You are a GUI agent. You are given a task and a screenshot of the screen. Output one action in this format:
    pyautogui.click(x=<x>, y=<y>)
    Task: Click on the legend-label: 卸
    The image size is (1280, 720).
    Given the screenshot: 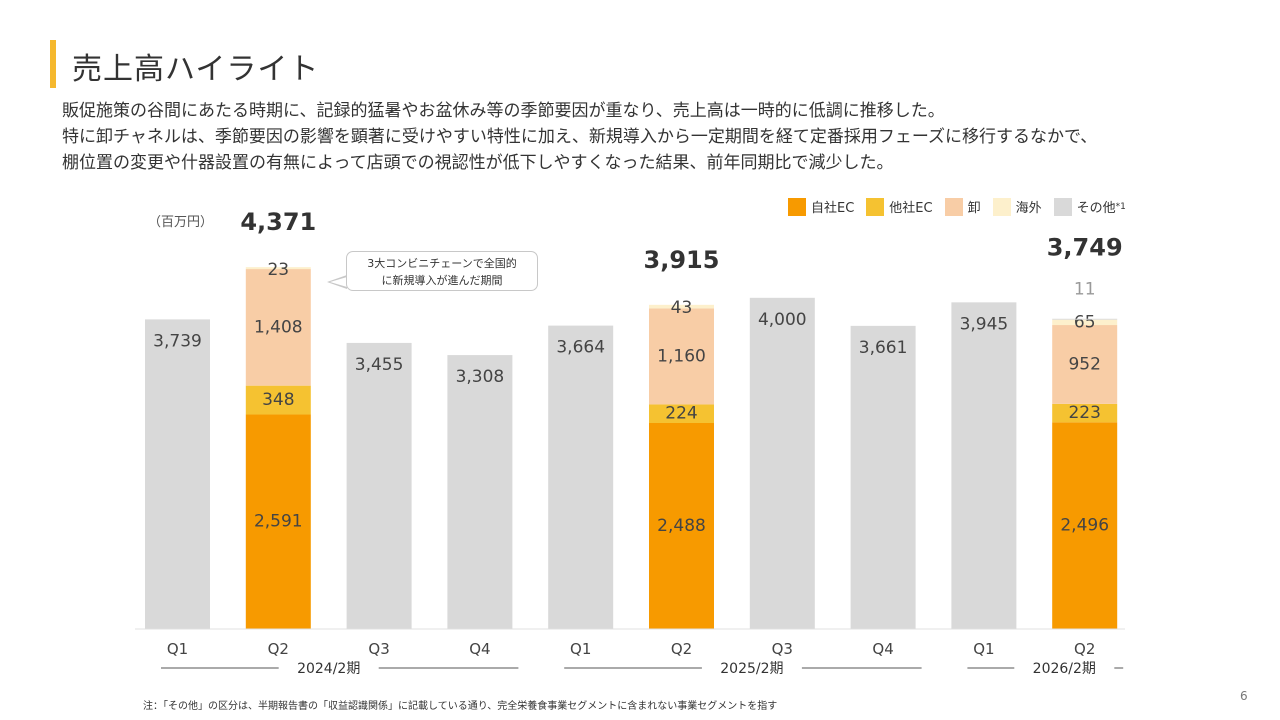 What is the action you would take?
    pyautogui.click(x=974, y=208)
    